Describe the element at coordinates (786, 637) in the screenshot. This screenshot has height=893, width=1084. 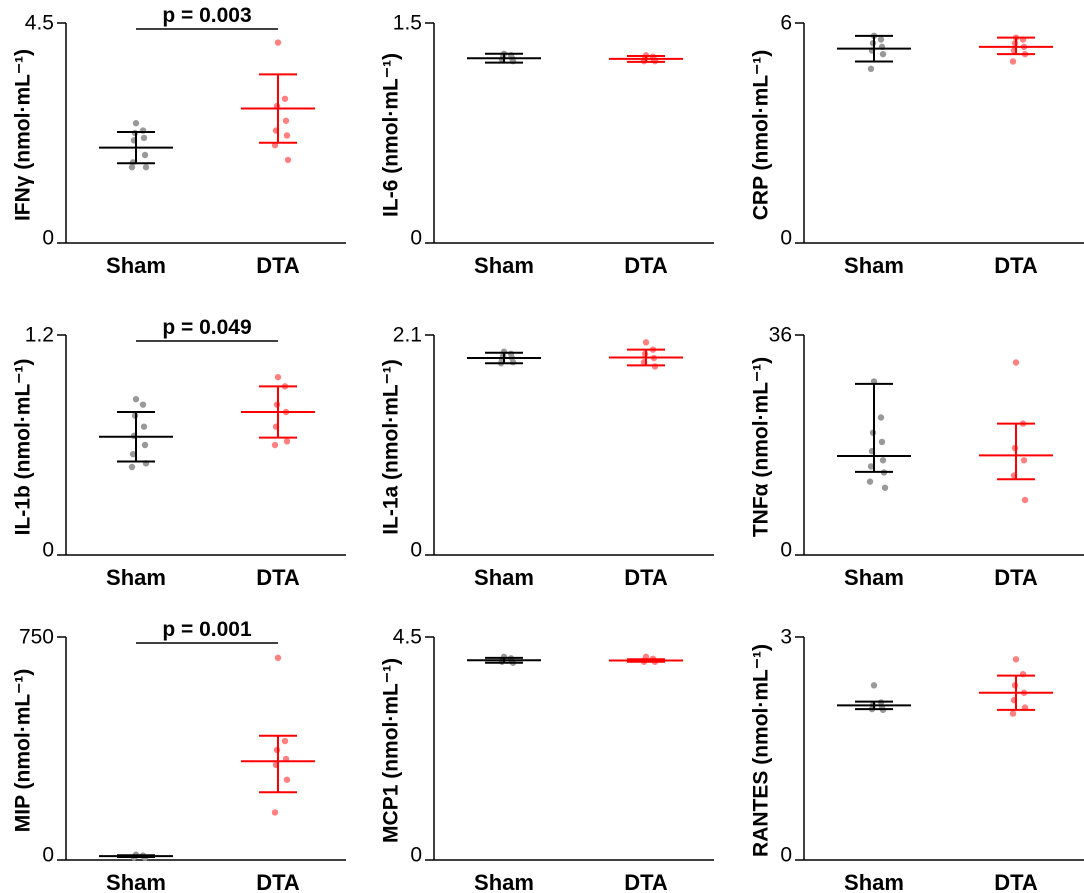
I see `y-tick-label: 3` at that location.